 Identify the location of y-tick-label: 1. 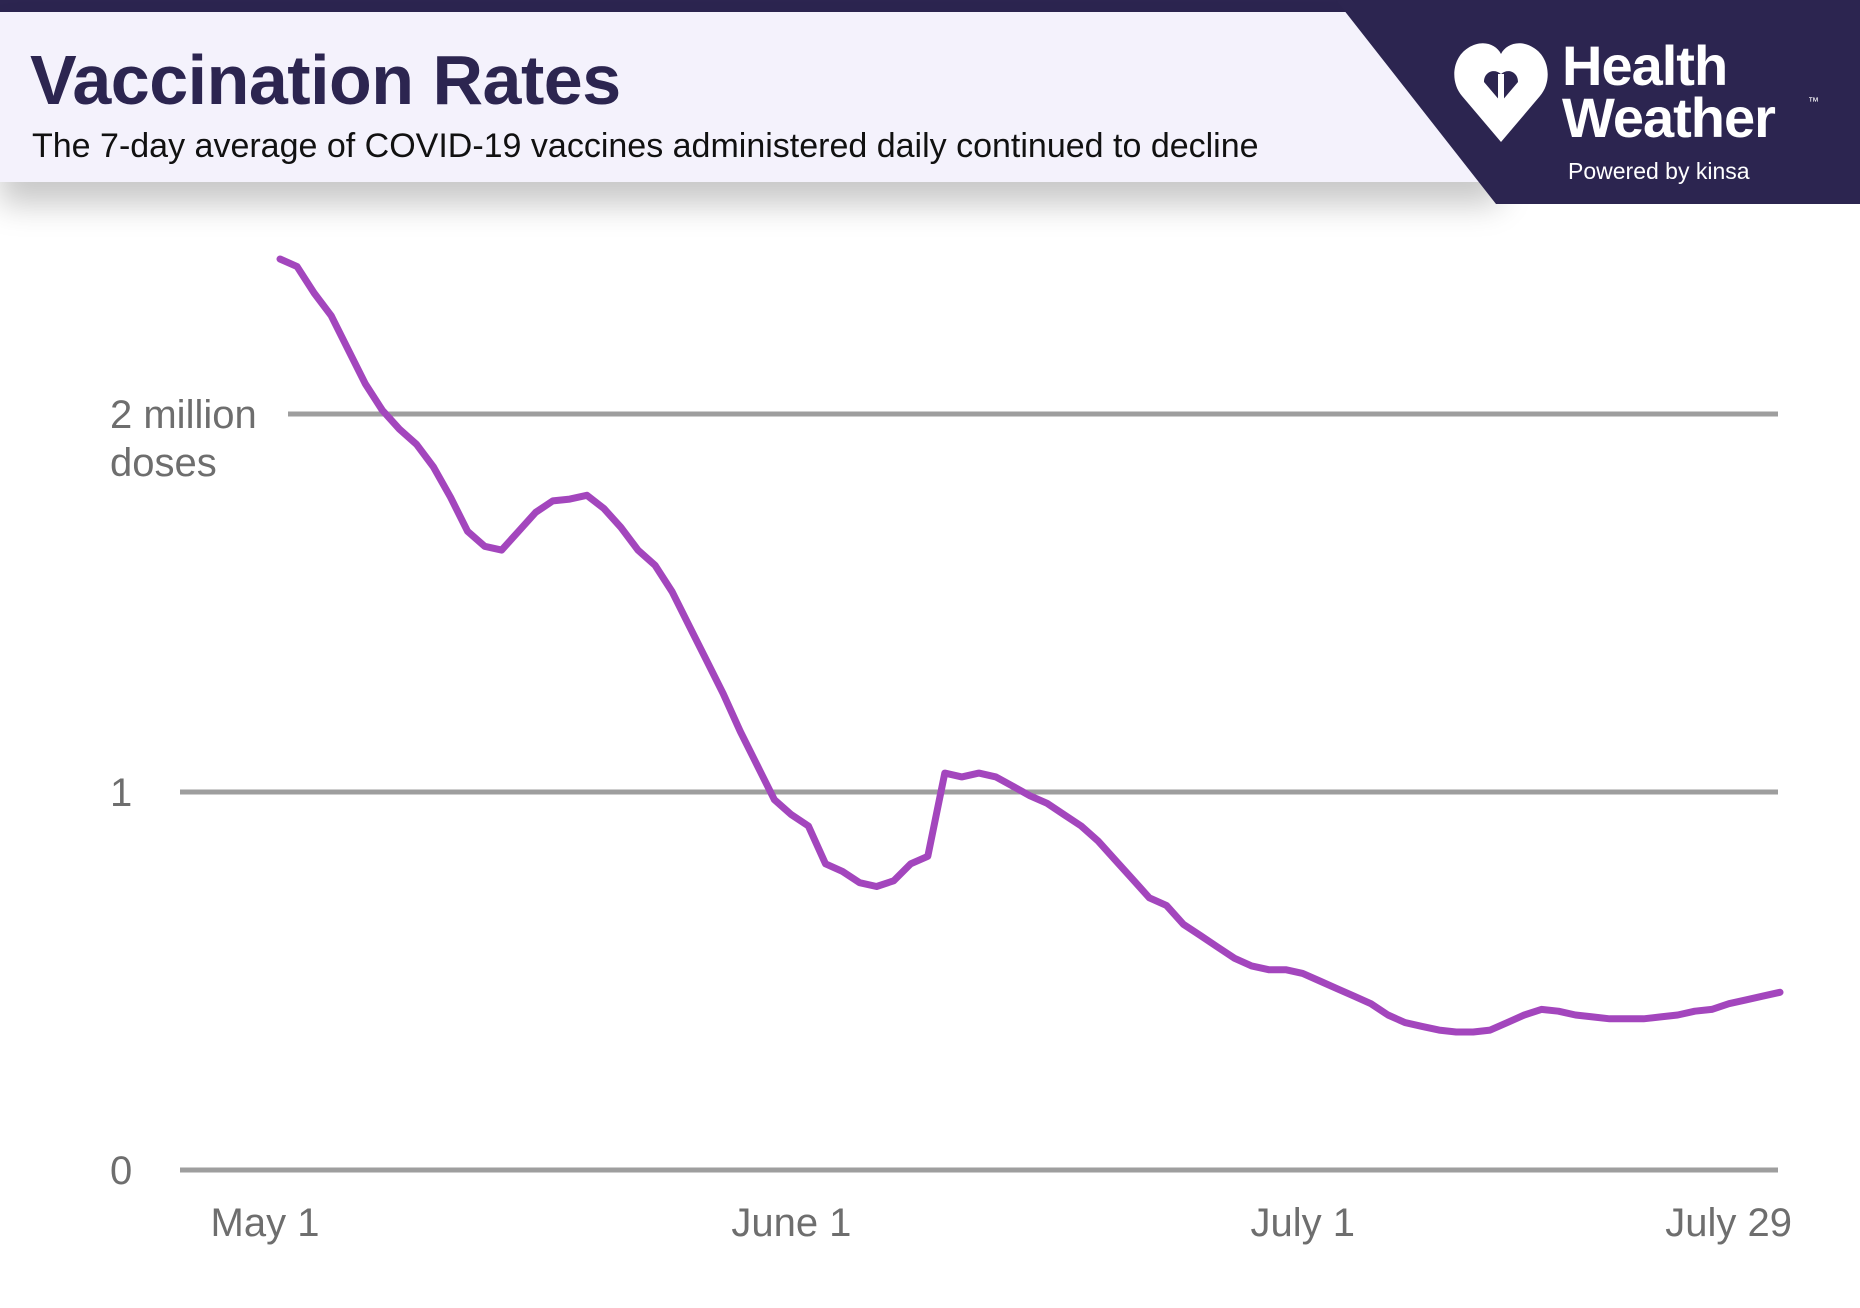
(121, 793).